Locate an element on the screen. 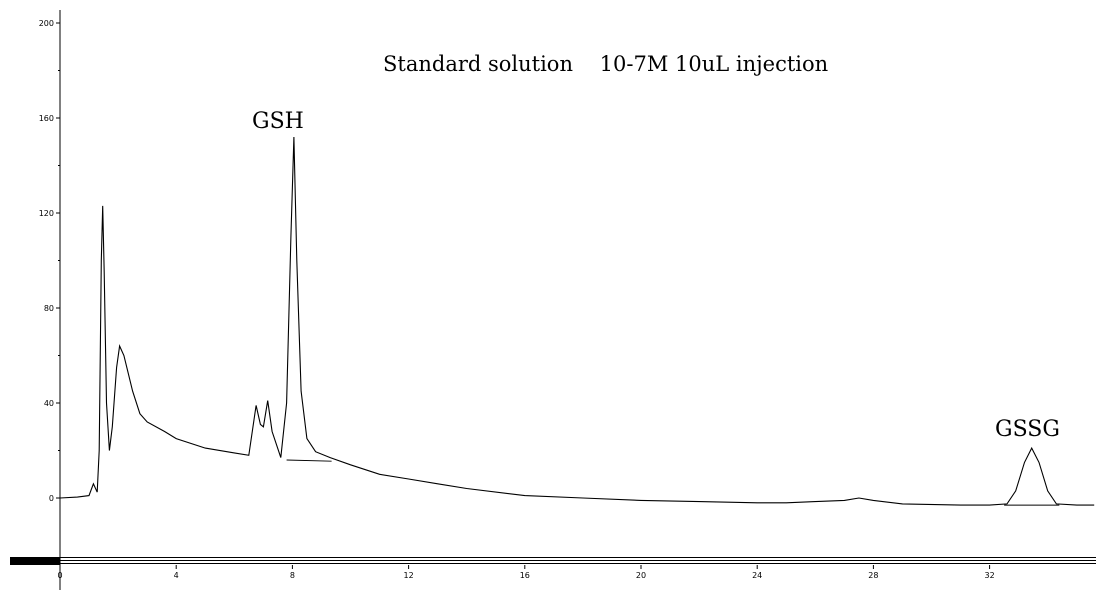 This screenshot has height=590, width=1096. x-tick-label: 28 is located at coordinates (873, 575).